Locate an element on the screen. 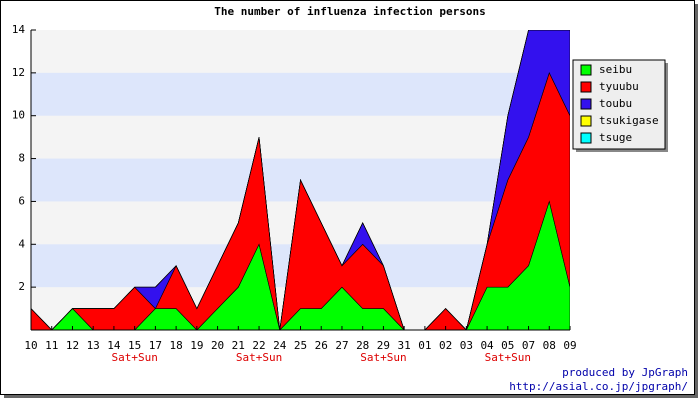  legend-label: tyuubu is located at coordinates (619, 86).